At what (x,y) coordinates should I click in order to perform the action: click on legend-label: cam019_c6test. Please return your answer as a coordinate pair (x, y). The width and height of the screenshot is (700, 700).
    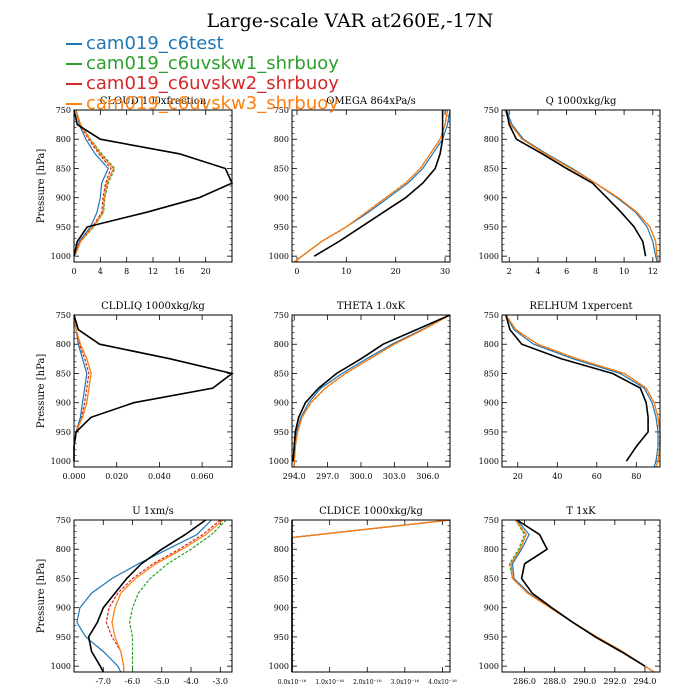
    Looking at the image, I should click on (155, 43).